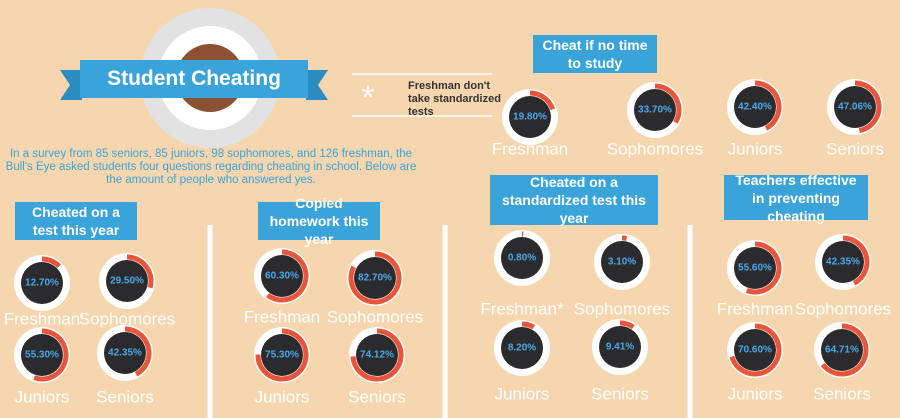 The width and height of the screenshot is (900, 418). I want to click on value-label: 19.80%, so click(530, 117).